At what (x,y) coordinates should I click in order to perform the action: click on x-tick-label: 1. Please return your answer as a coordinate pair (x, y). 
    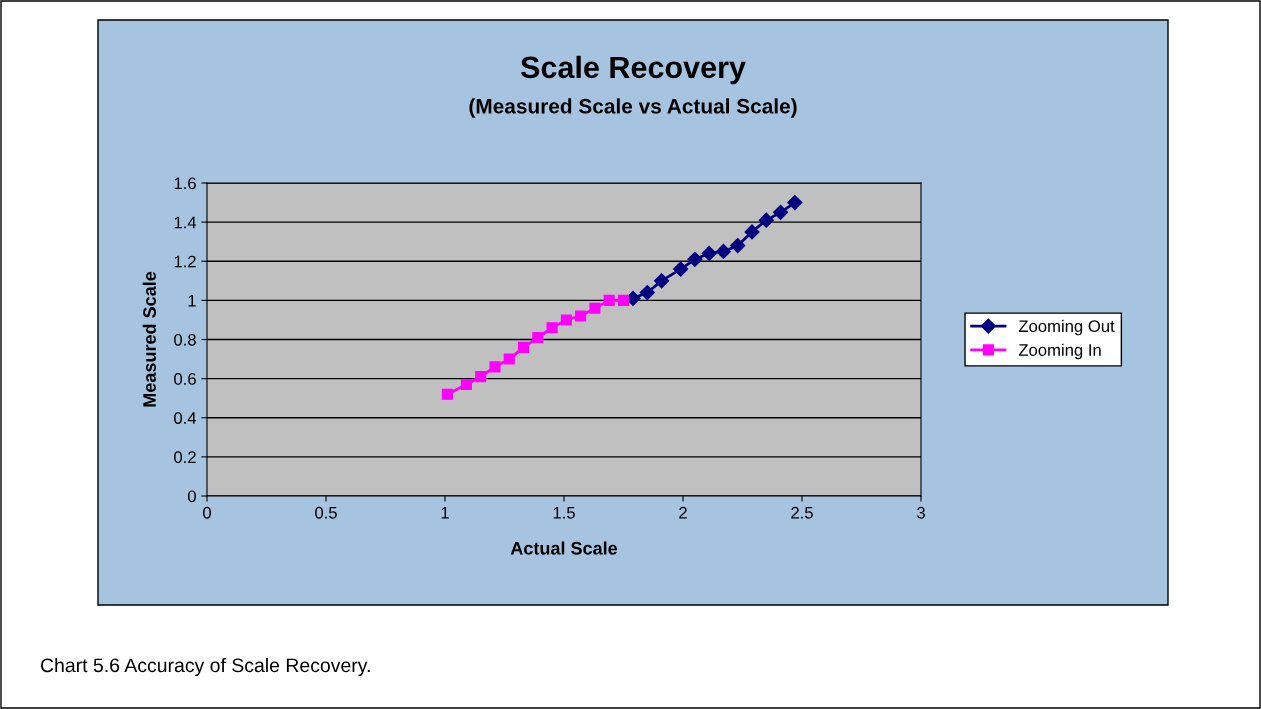
    Looking at the image, I should click on (445, 513).